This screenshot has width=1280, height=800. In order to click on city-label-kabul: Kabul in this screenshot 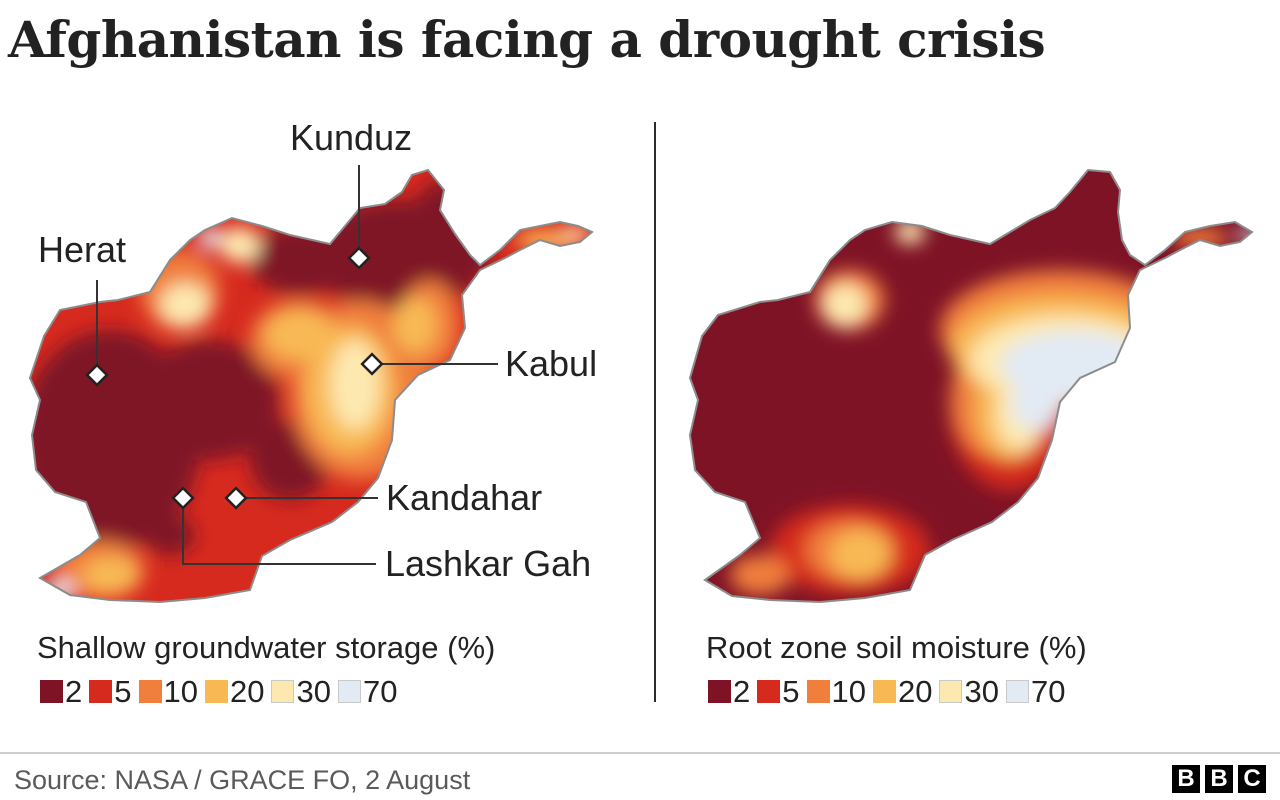, I will do `click(551, 363)`.